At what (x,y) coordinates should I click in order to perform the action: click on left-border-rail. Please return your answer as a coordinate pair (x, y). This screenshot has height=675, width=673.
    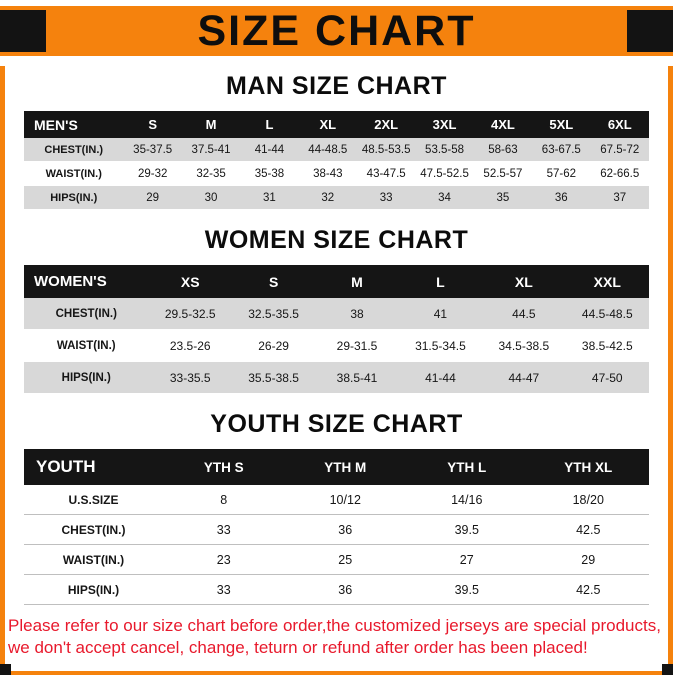
    Looking at the image, I should click on (2, 369).